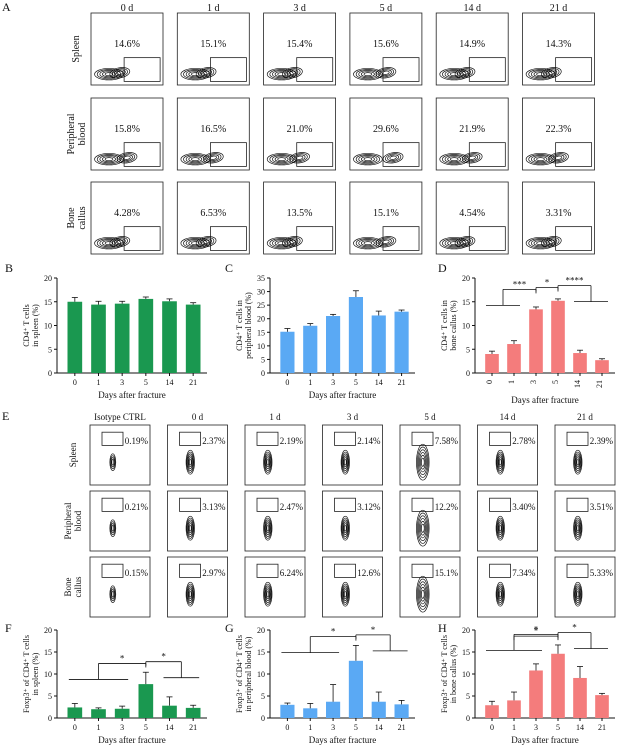 This screenshot has width=639, height=750. I want to click on gate-percentage: 22.3%, so click(559, 129).